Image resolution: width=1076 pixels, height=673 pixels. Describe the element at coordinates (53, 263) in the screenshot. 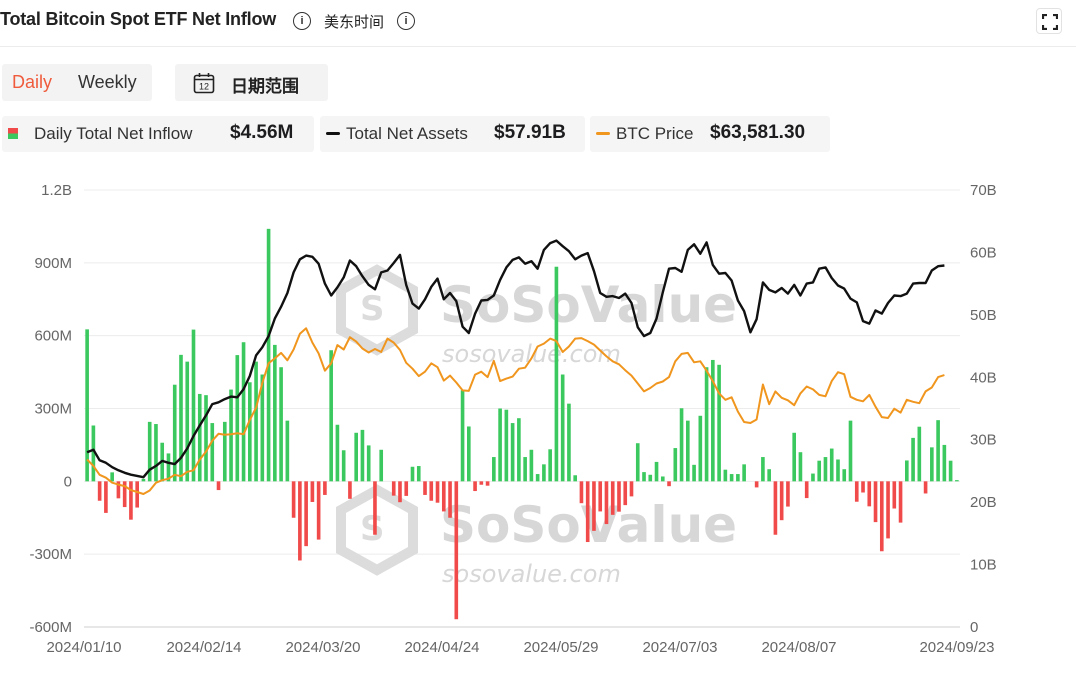

I see `y-left-tick-label: 900M` at that location.